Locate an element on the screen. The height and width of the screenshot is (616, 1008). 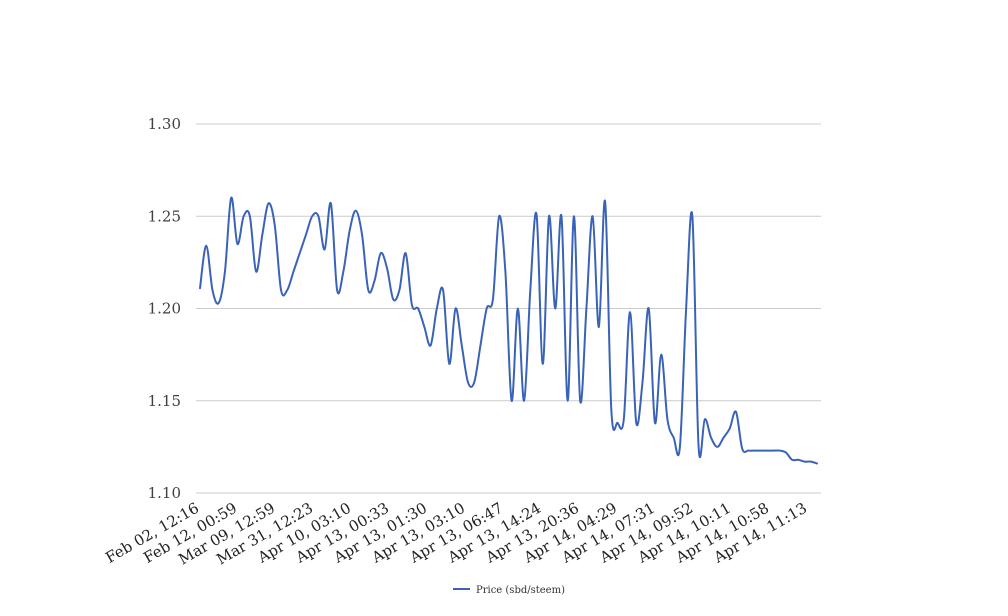
legend: Price (sbd/steem) is located at coordinates (509, 590).